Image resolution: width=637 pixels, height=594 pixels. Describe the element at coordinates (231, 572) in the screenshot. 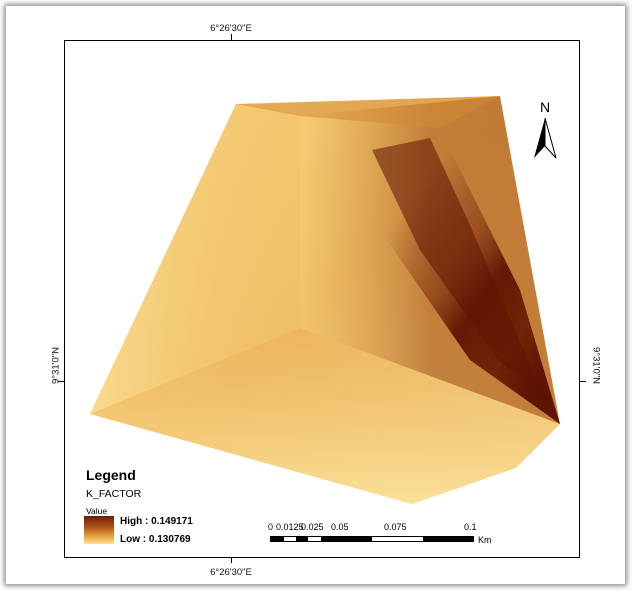

I see `longitude-label-bottom: 6°26'30"E` at that location.